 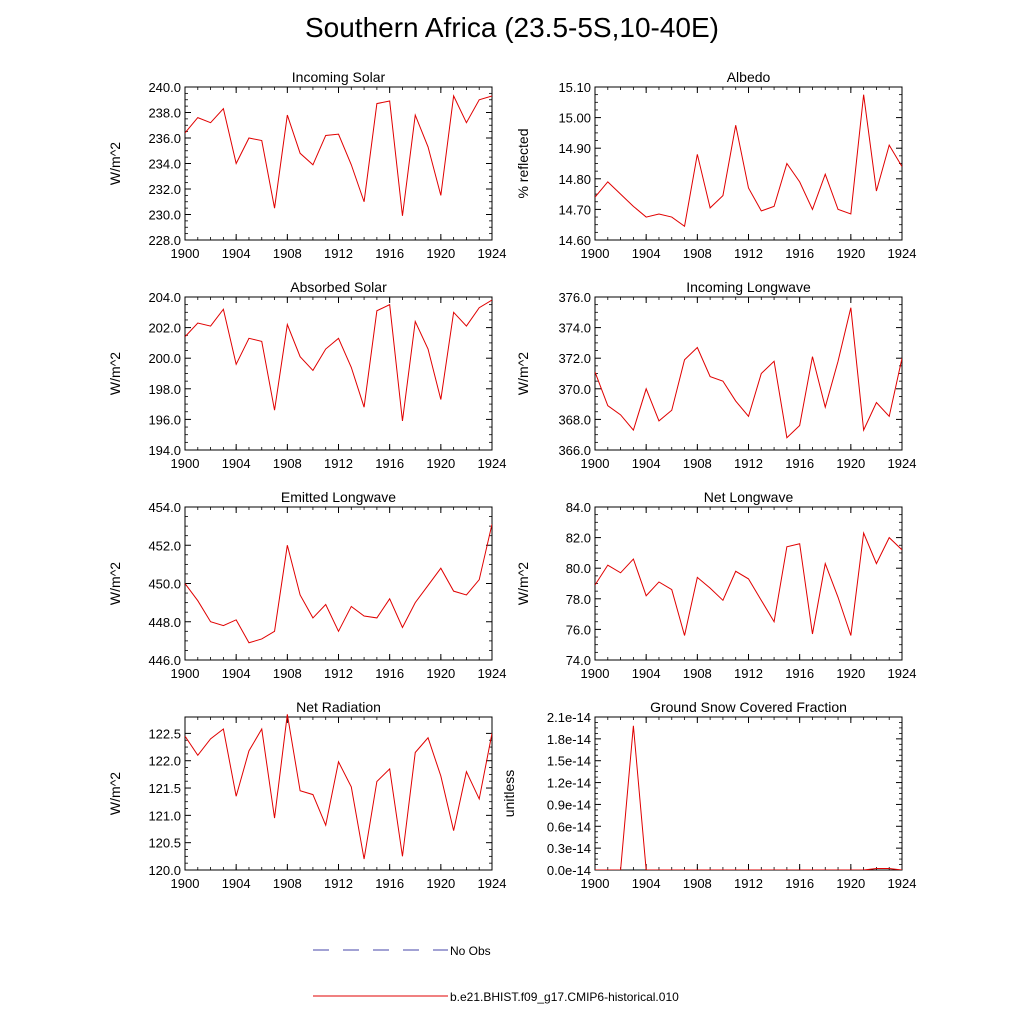 I want to click on figure-title: Southern Africa (23.5-5S,10-40E), so click(x=511, y=27).